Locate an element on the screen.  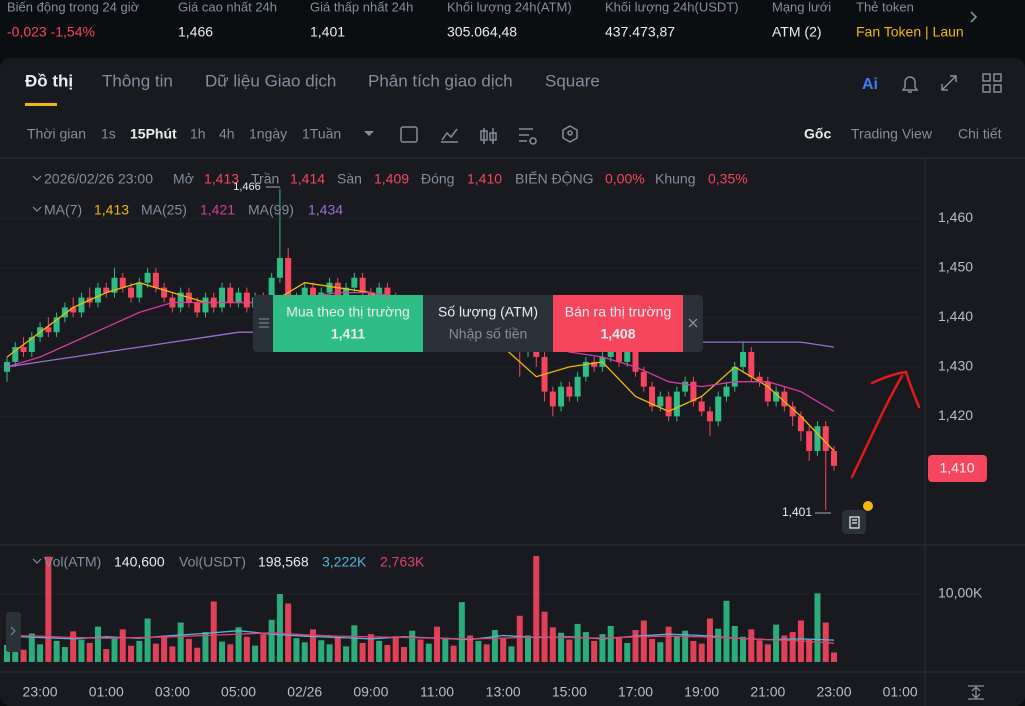
ticker-value: 437.473,87 is located at coordinates (640, 32).